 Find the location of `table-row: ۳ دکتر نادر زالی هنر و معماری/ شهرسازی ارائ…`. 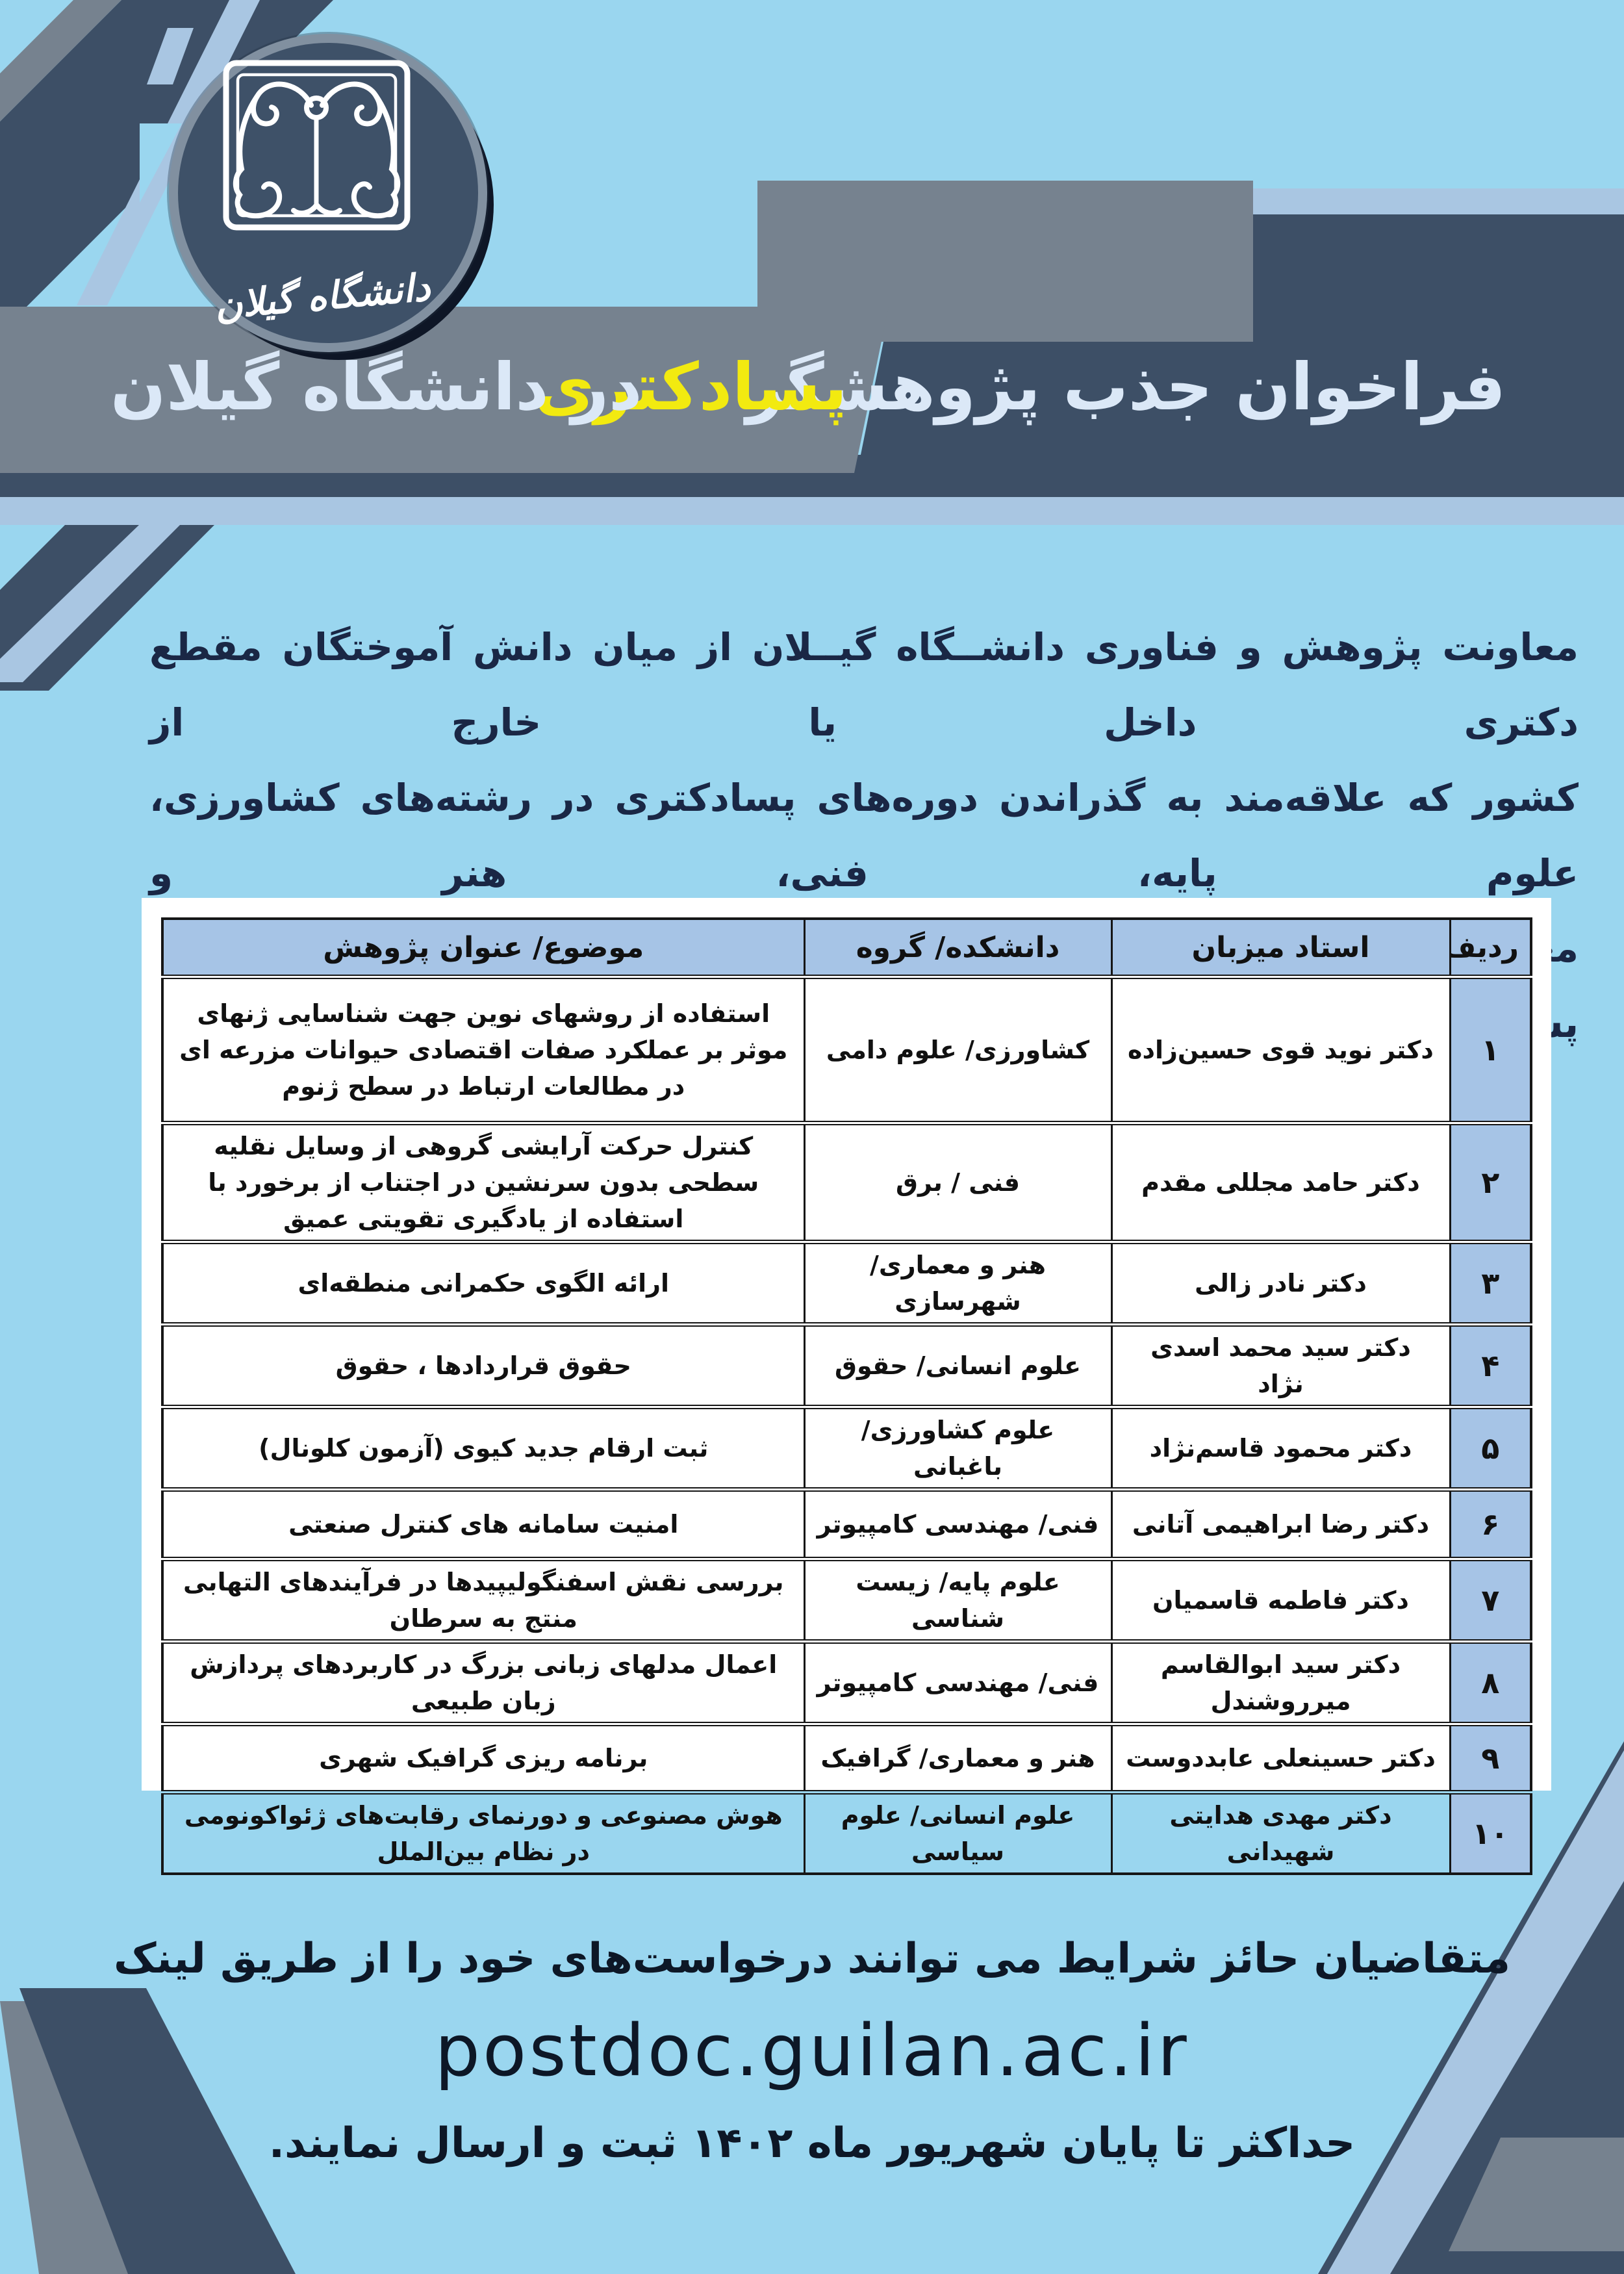

table-row: ۳ دکتر نادر زالی هنر و معماری/ شهرسازی ارائ… is located at coordinates (846, 1284).